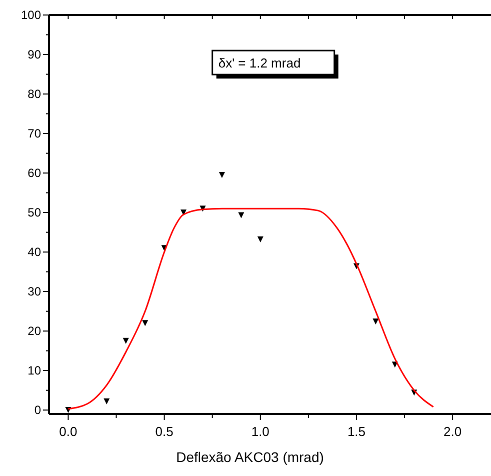 The width and height of the screenshot is (491, 476). Describe the element at coordinates (250, 457) in the screenshot. I see `x-axis-title: Deflexão AKC03 (mrad)` at that location.